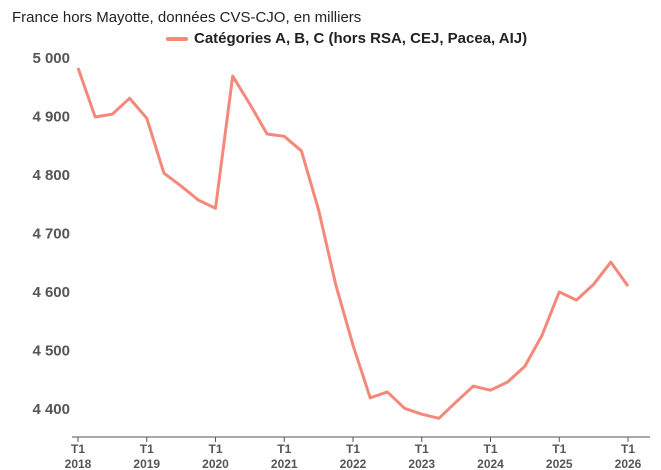  I want to click on x-tick-label: T1 2025, so click(559, 456).